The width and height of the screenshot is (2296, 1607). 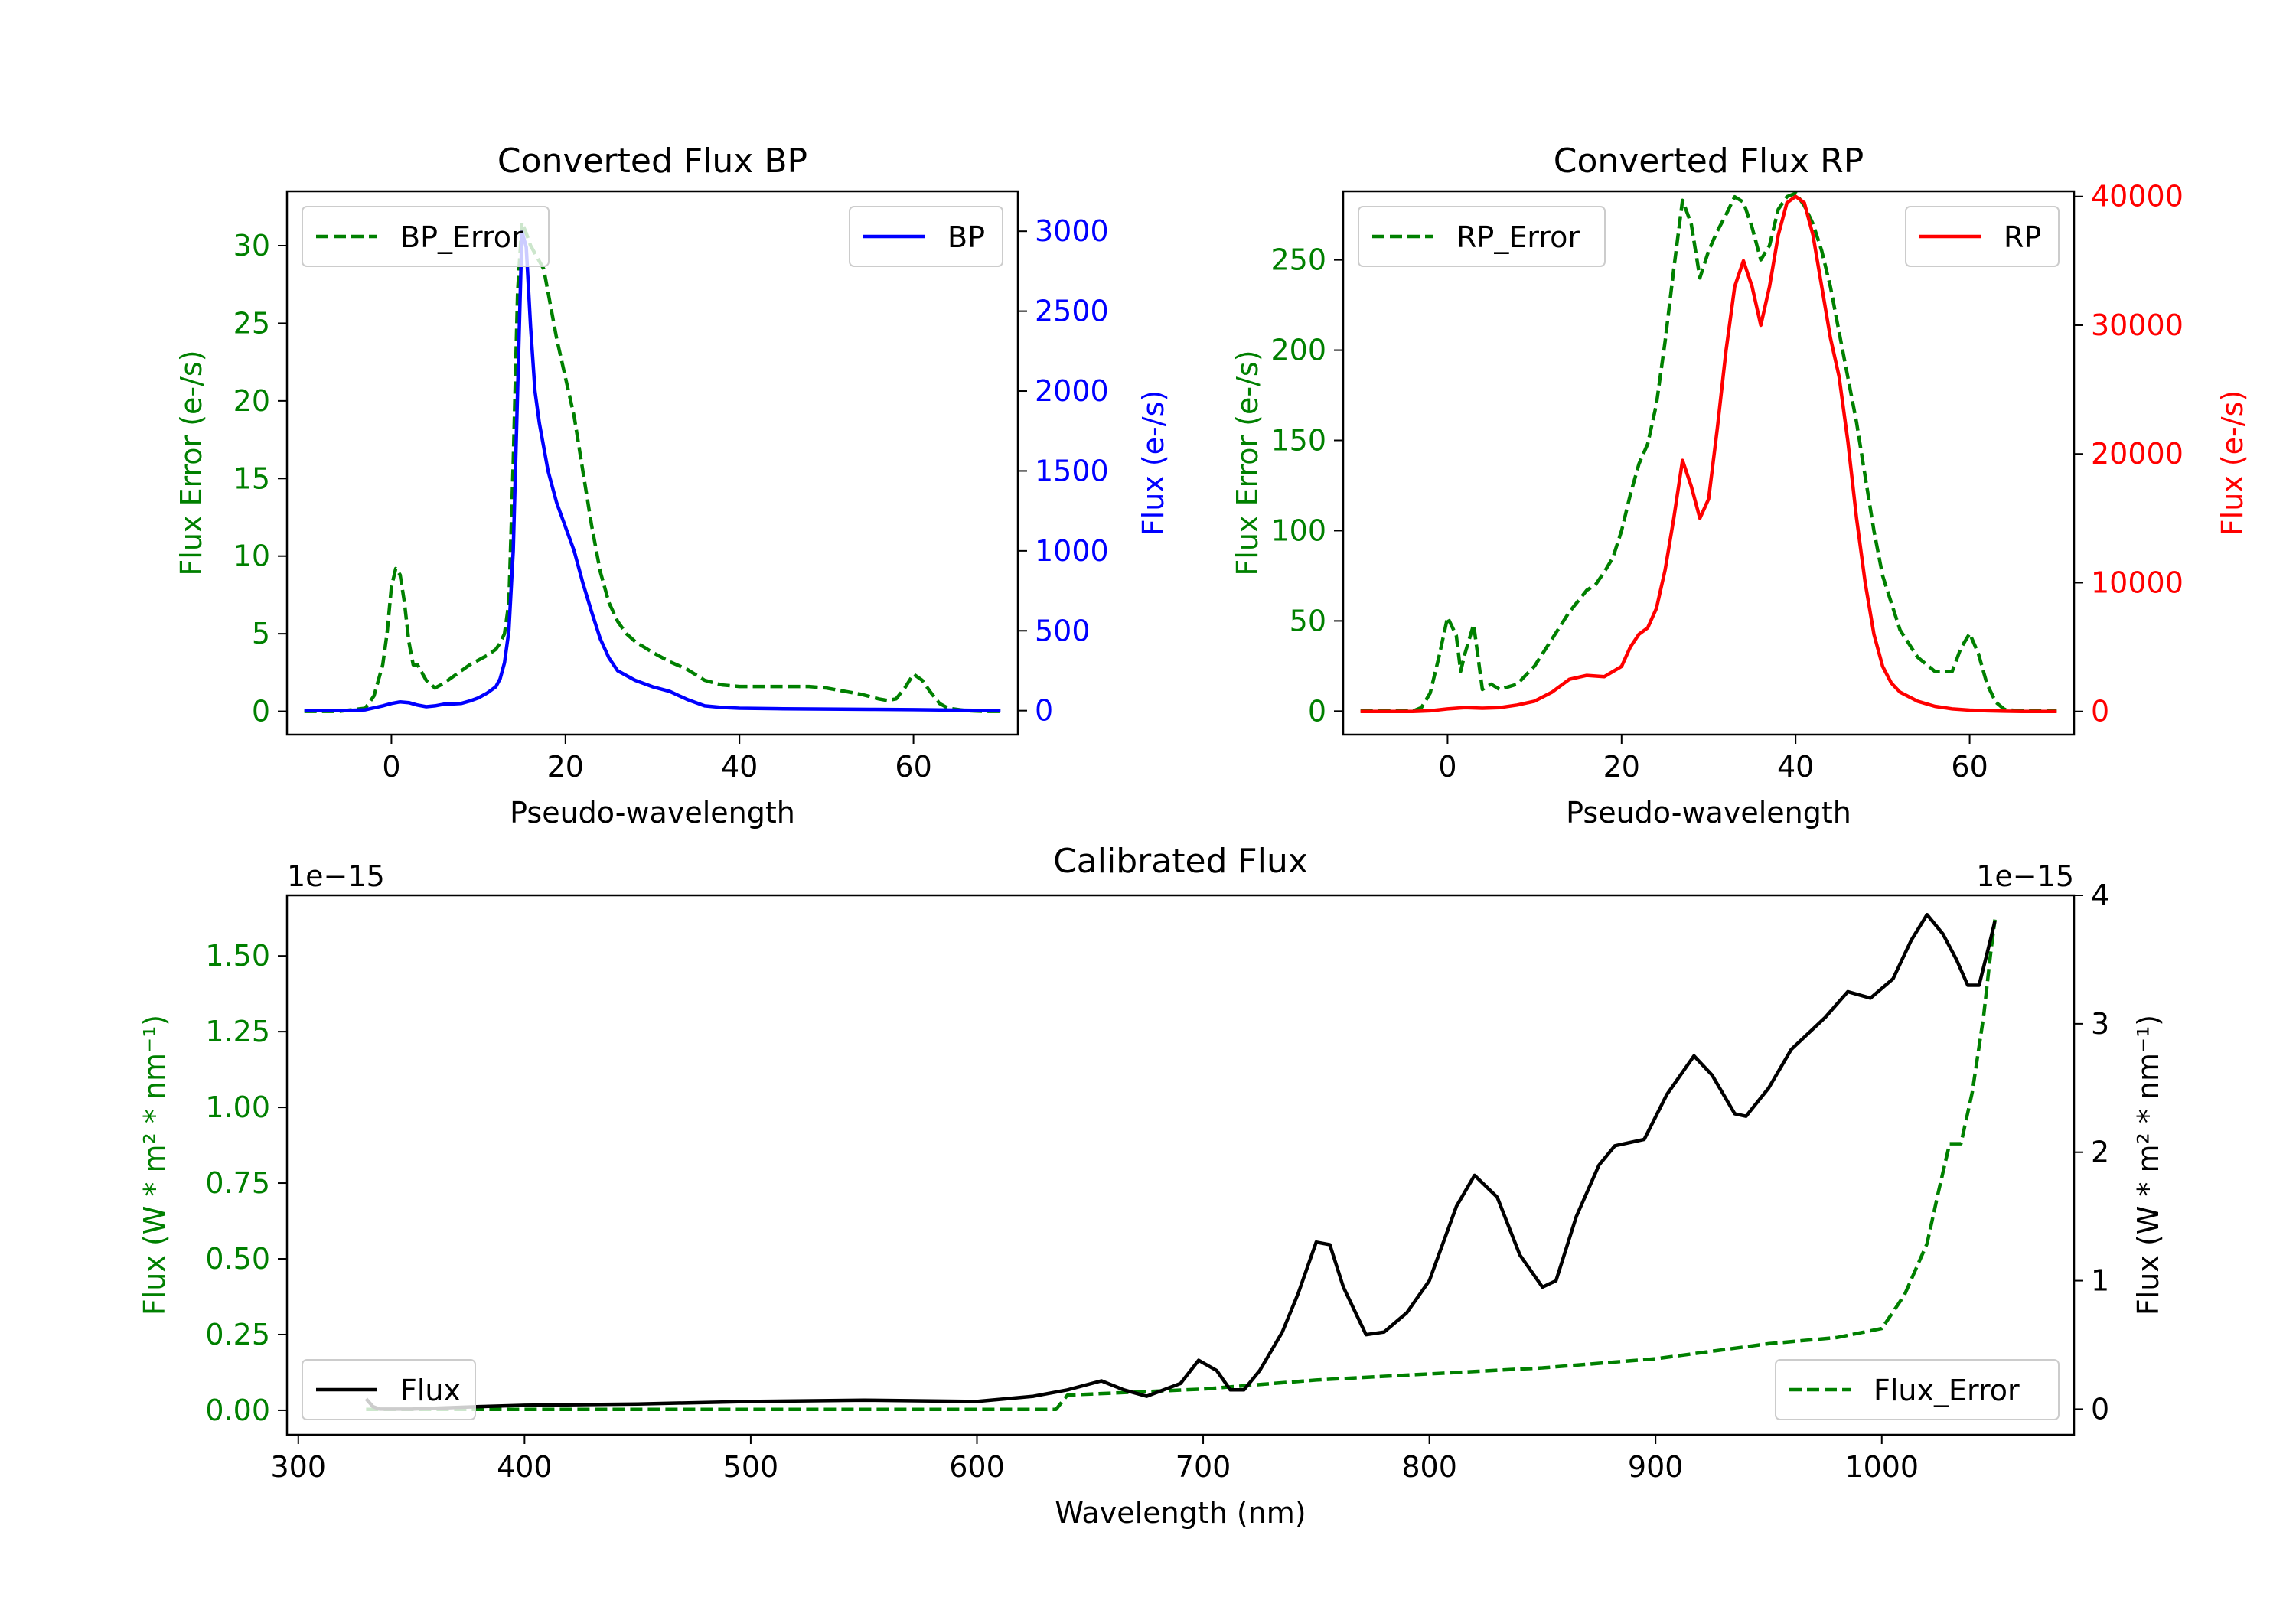 What do you see at coordinates (1072, 470) in the screenshot?
I see `right-tick-label: 1500` at bounding box center [1072, 470].